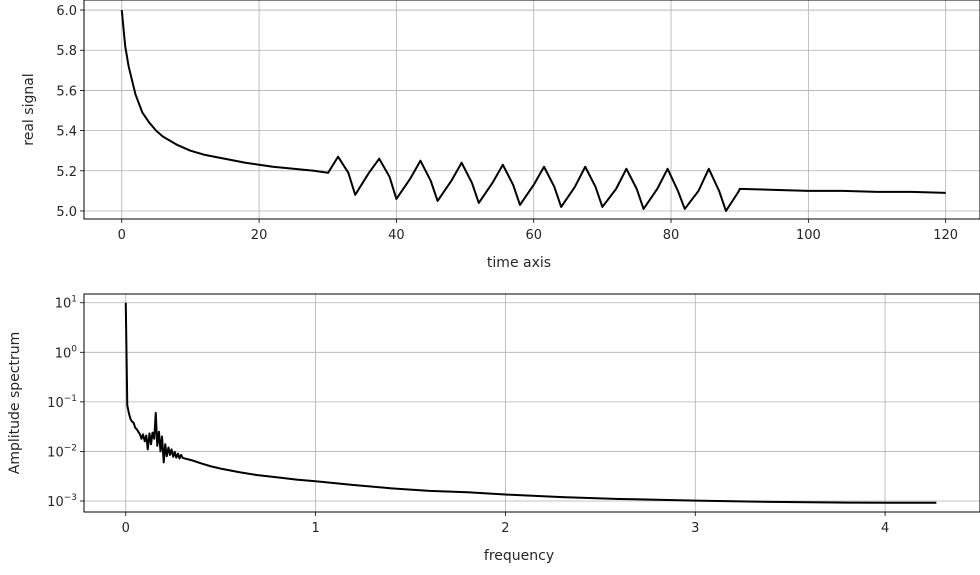 This screenshot has height=575, width=980. Describe the element at coordinates (29, 109) in the screenshot. I see `y-axis-label: real signal` at that location.